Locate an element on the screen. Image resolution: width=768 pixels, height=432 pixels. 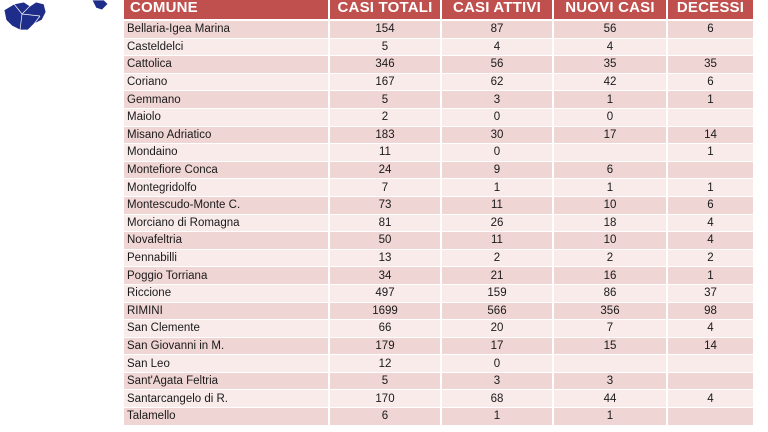
cell-nuovi-casi: 15 is located at coordinates (610, 346).